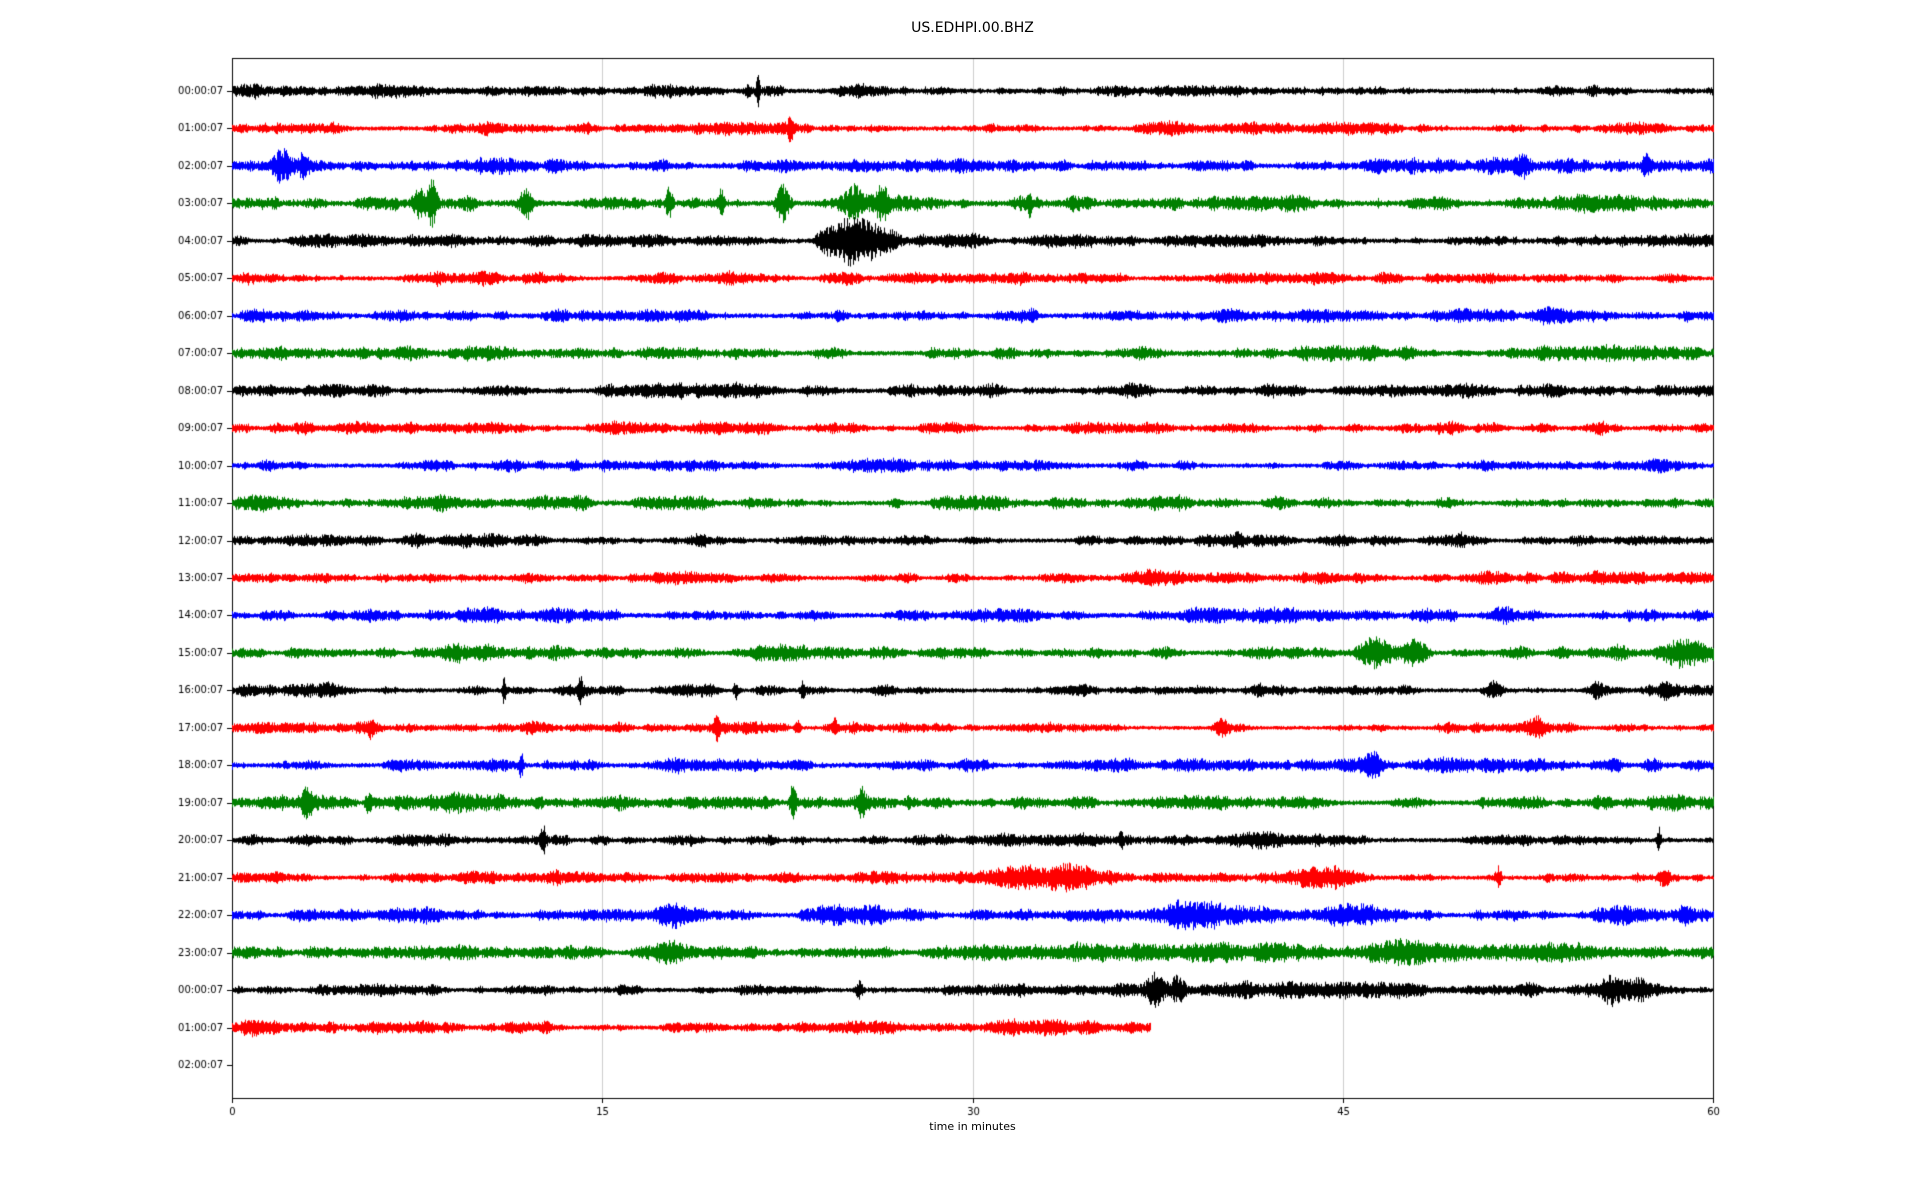  What do you see at coordinates (972, 1126) in the screenshot?
I see `x-axis-label: time in minutes` at bounding box center [972, 1126].